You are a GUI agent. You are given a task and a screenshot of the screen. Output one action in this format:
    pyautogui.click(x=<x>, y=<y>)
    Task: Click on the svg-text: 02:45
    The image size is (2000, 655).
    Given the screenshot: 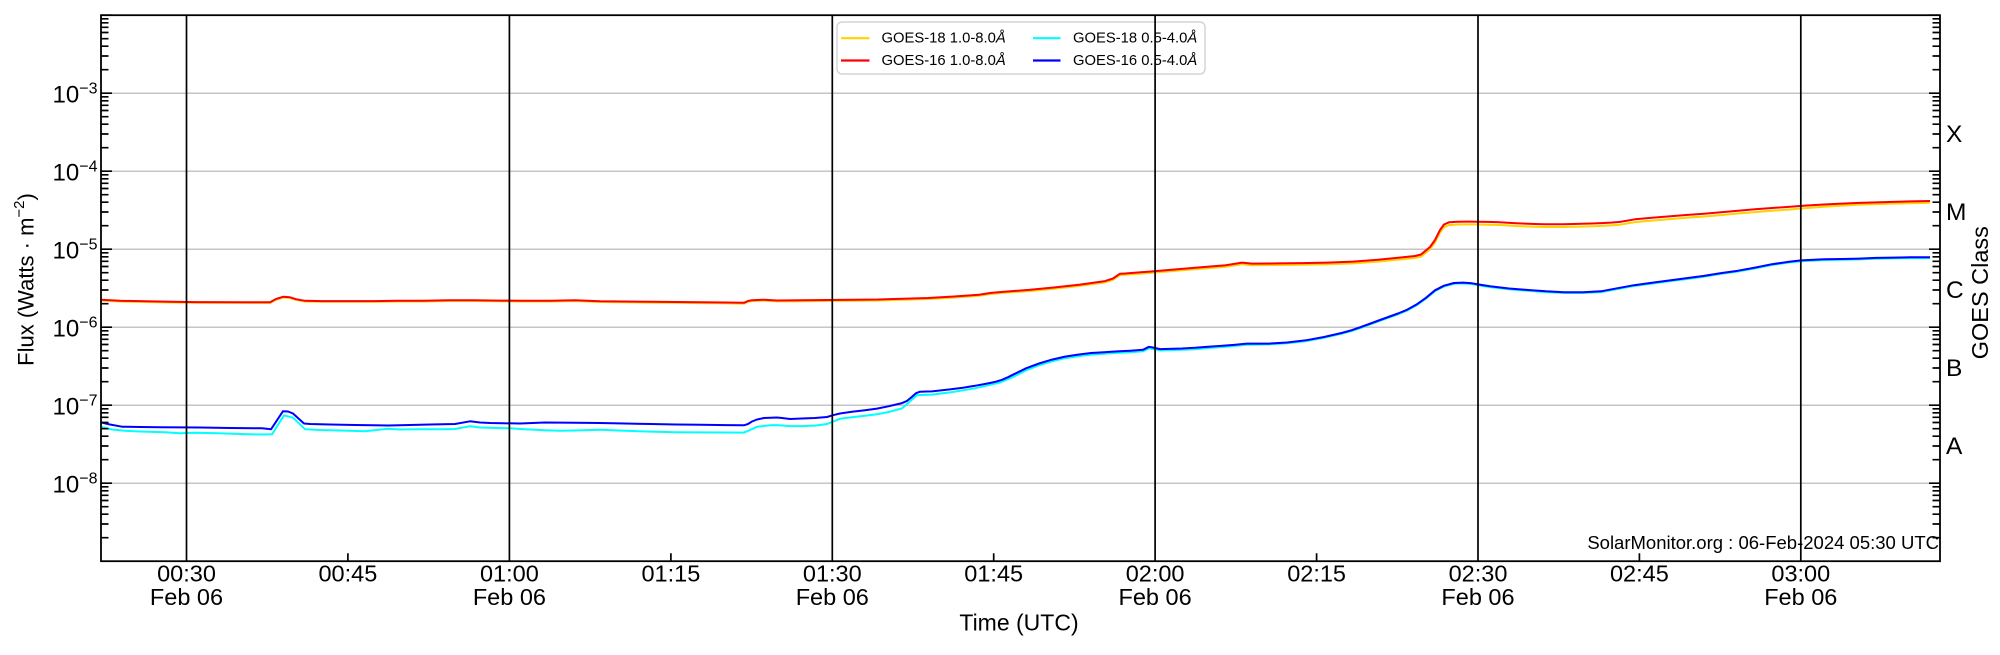 What is the action you would take?
    pyautogui.click(x=1639, y=574)
    